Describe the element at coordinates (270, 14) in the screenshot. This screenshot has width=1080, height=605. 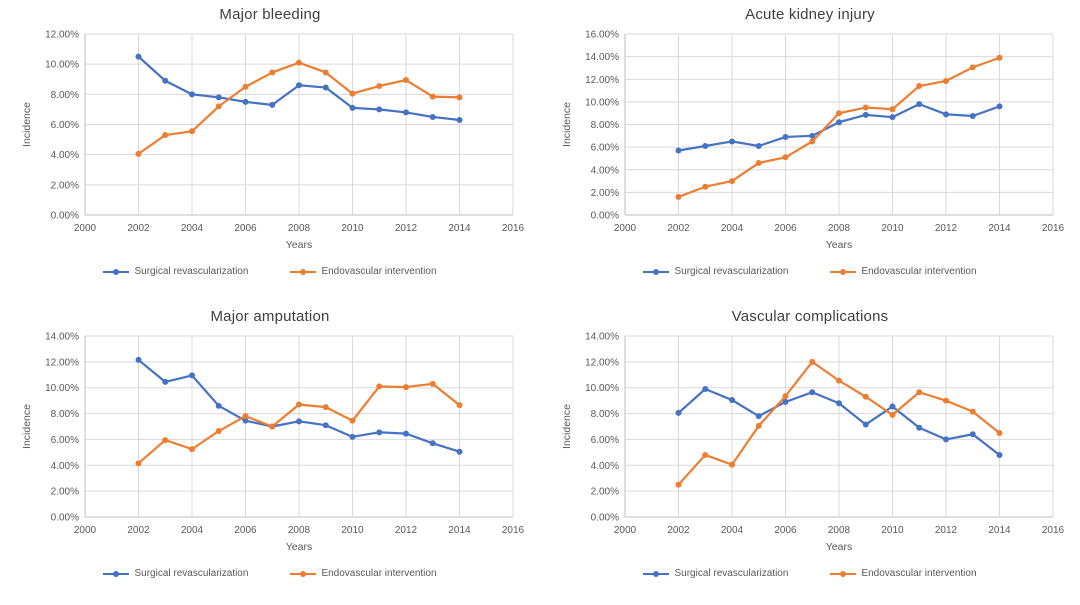
I see `chart-title-major-bleeding: Major bleeding` at that location.